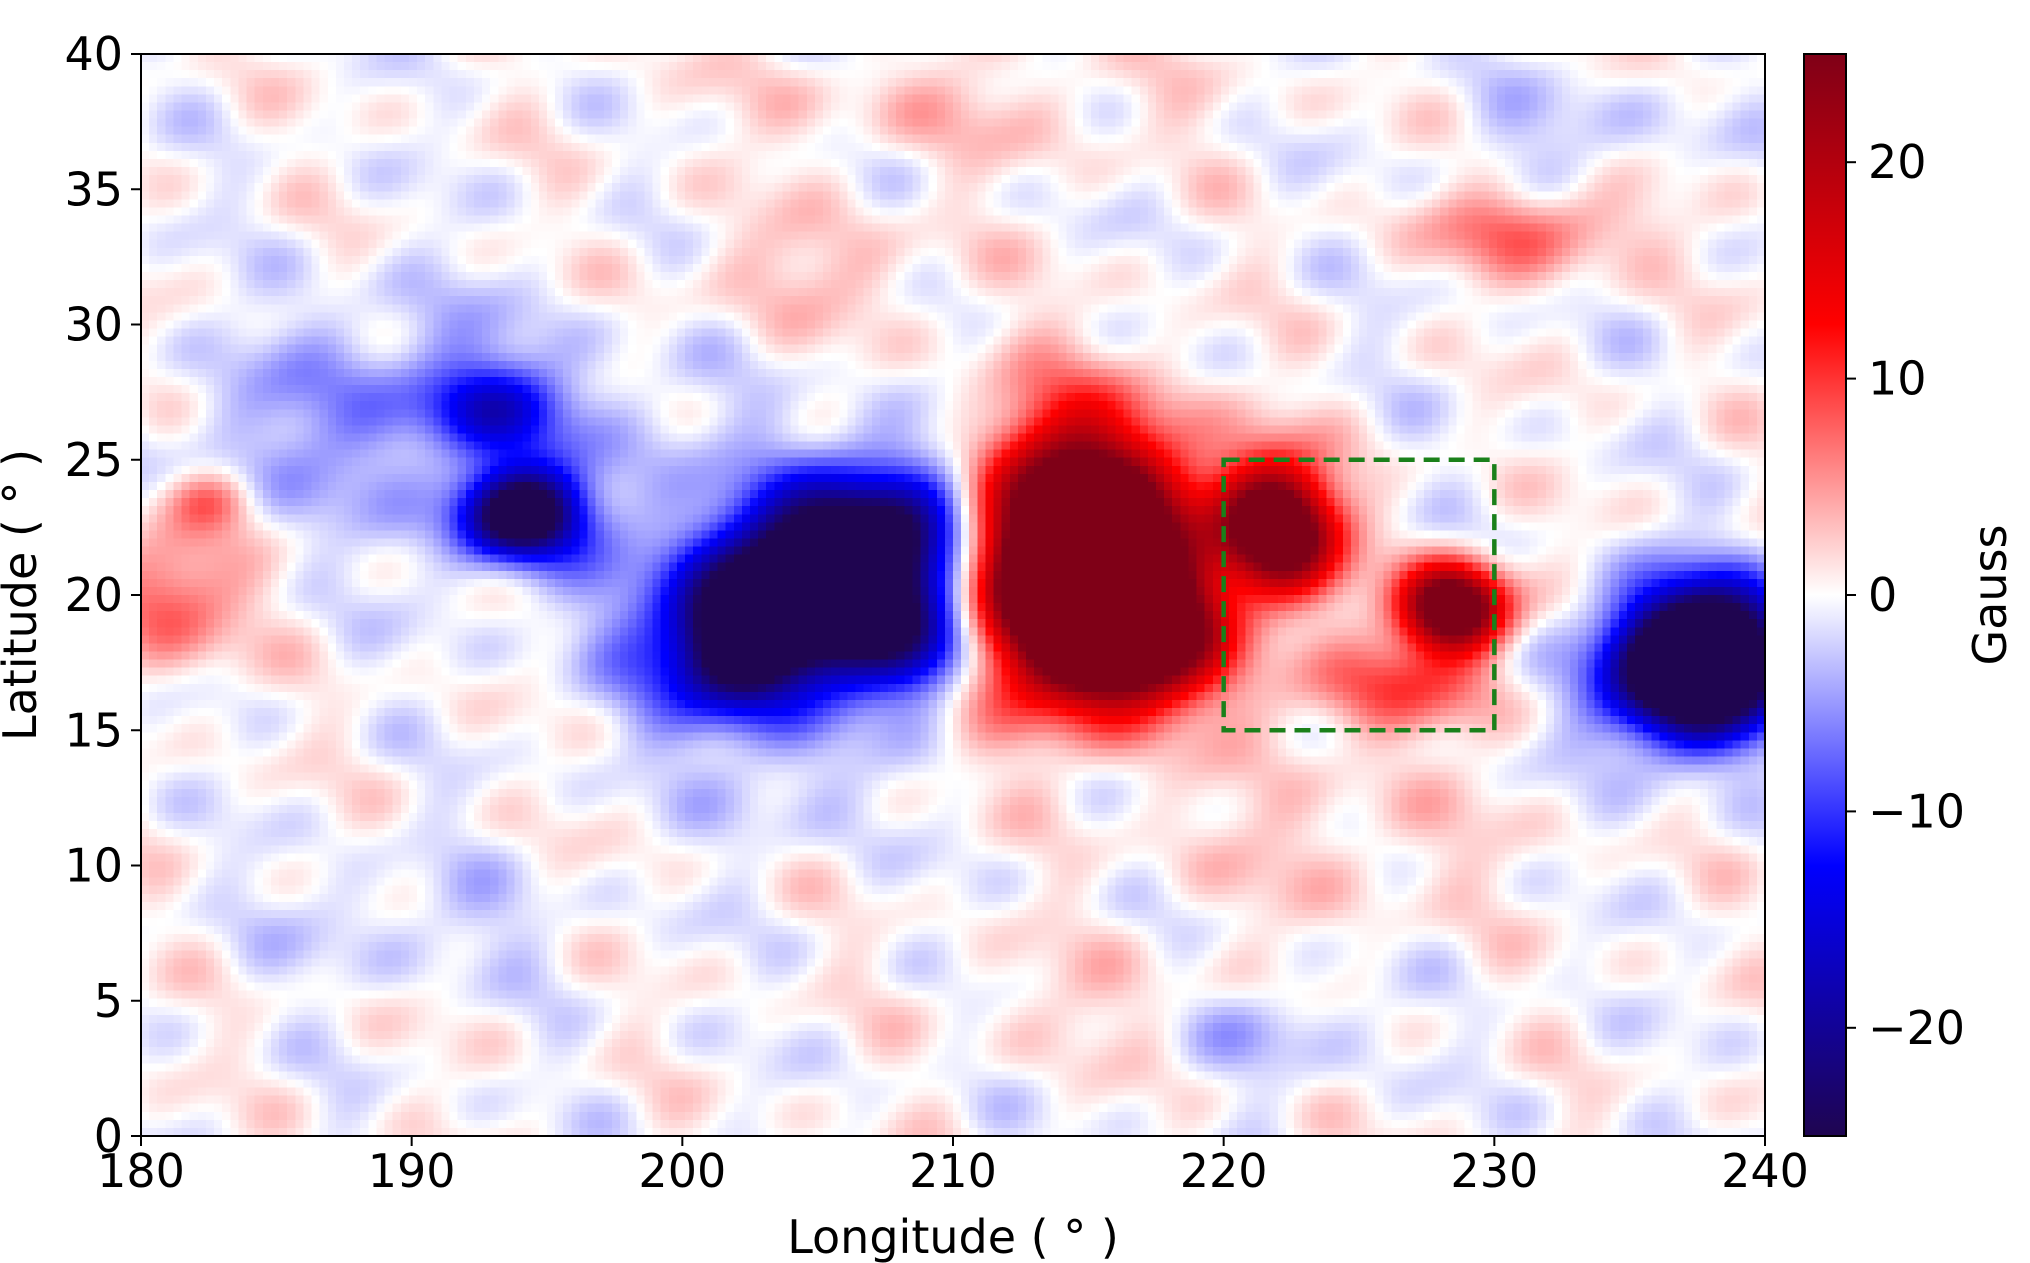 This screenshot has width=2030, height=1263. Describe the element at coordinates (1359, 595) in the screenshot. I see `annotation-box` at that location.